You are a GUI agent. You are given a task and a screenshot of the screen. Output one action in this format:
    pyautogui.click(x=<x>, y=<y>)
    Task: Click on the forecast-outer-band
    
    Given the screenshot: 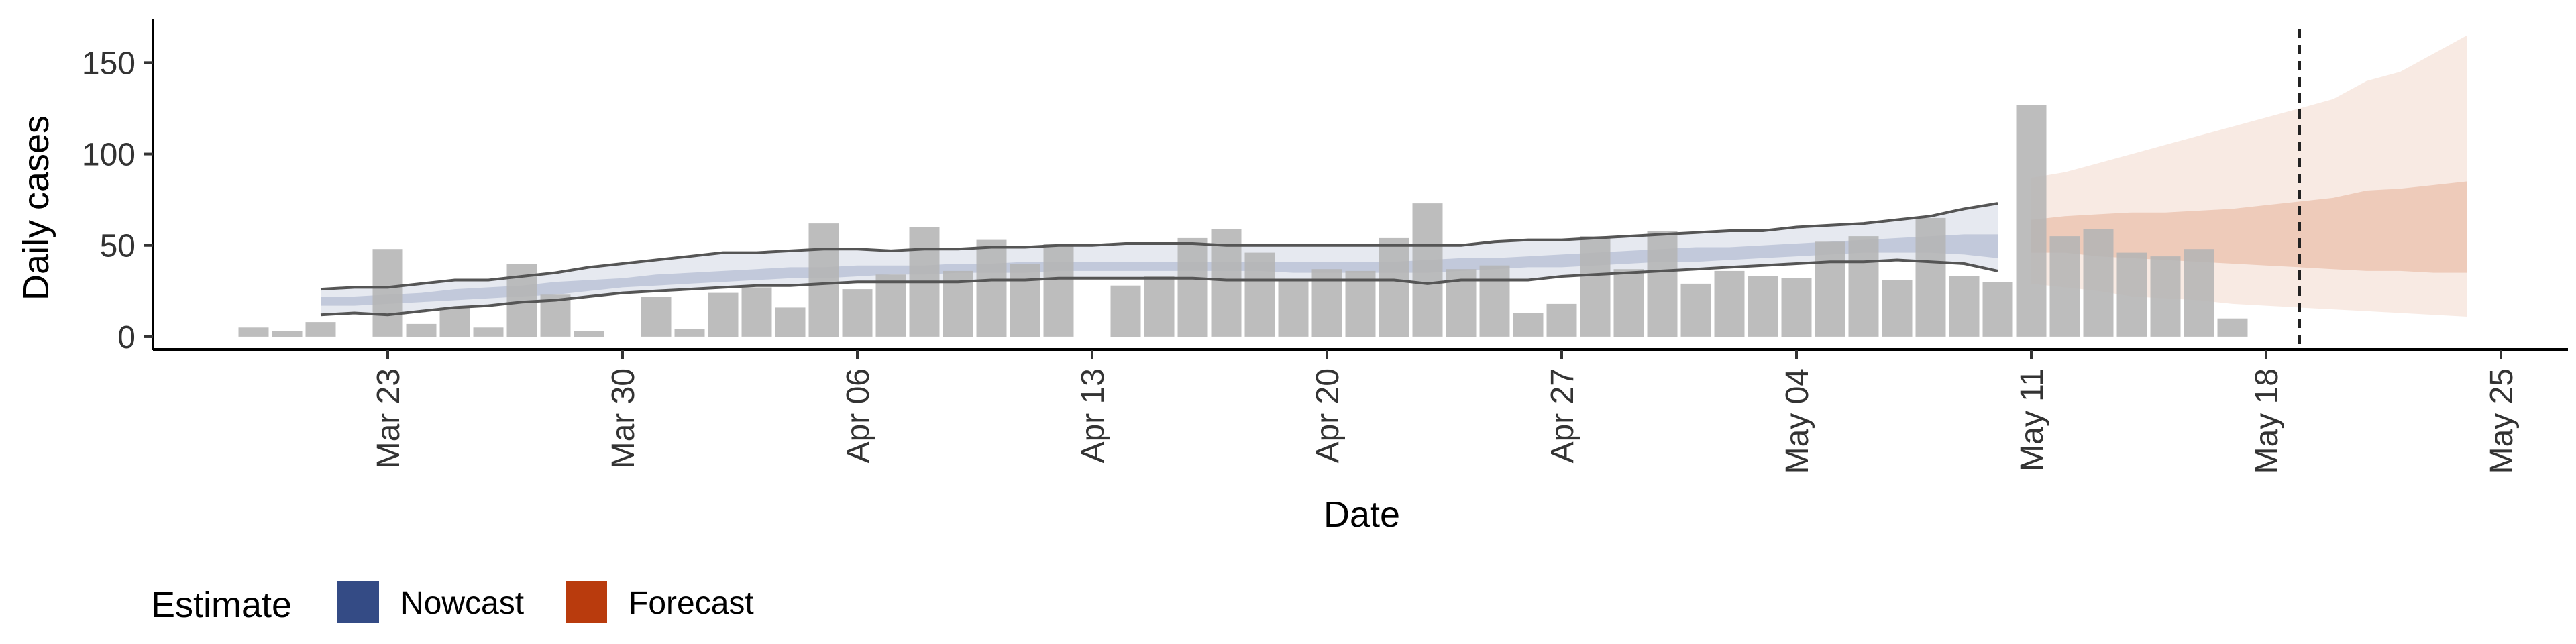 What is the action you would take?
    pyautogui.click(x=2249, y=176)
    